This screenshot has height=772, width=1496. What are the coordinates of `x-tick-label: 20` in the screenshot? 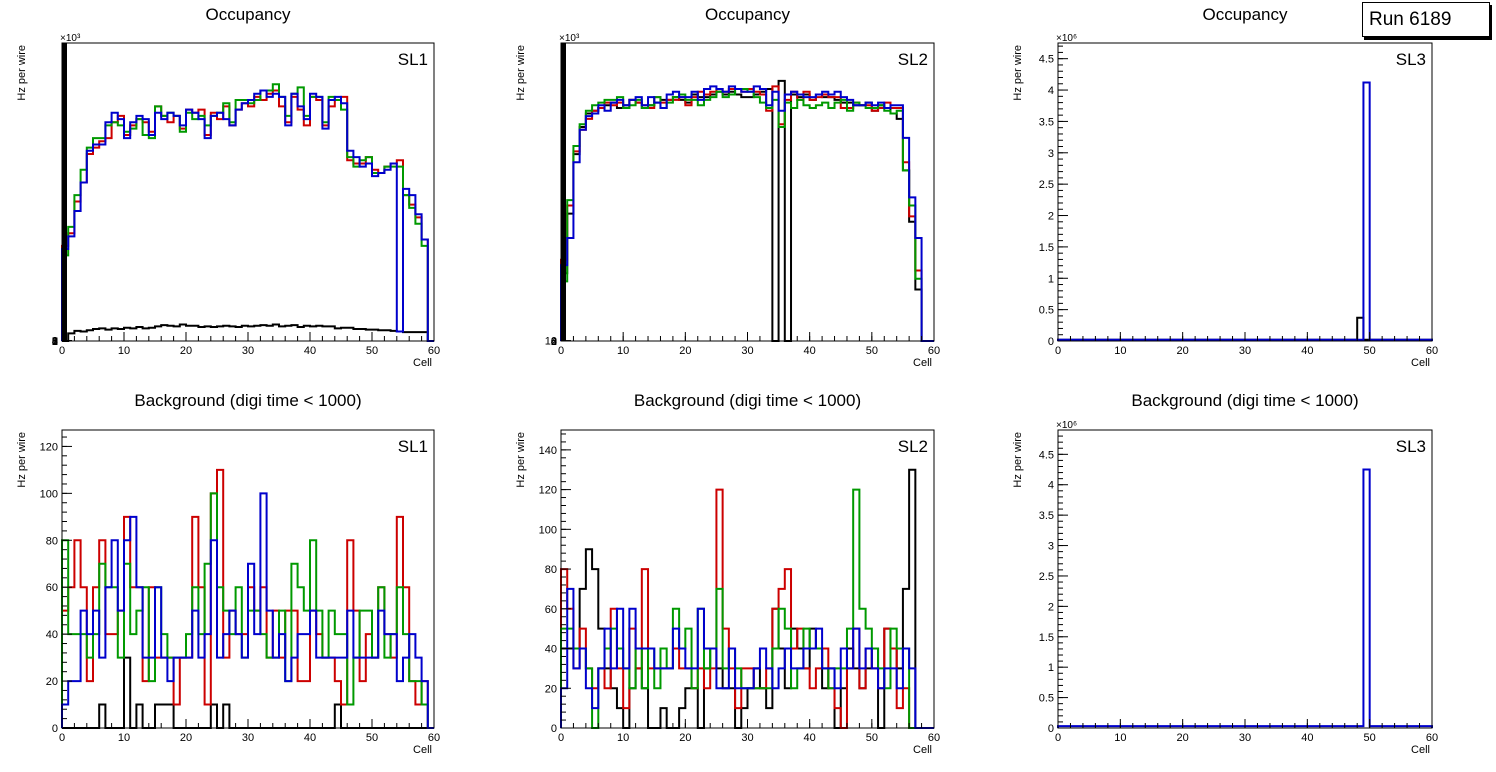 It's located at (186, 351).